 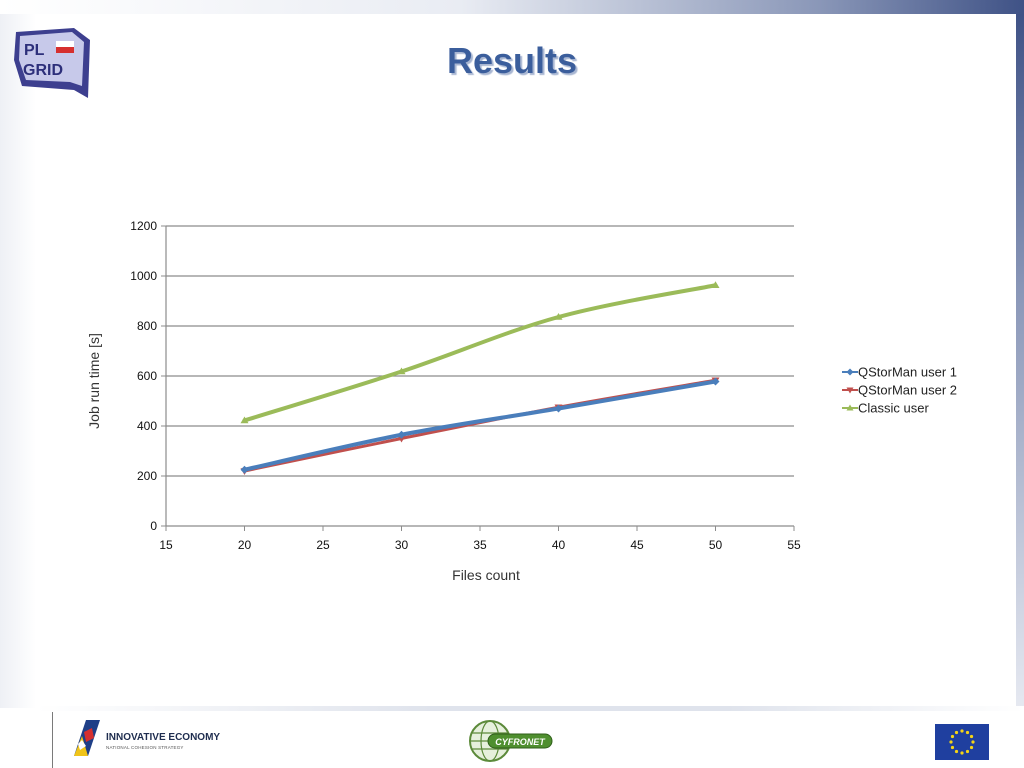 What do you see at coordinates (87, 738) in the screenshot?
I see `innovative-economy-icon` at bounding box center [87, 738].